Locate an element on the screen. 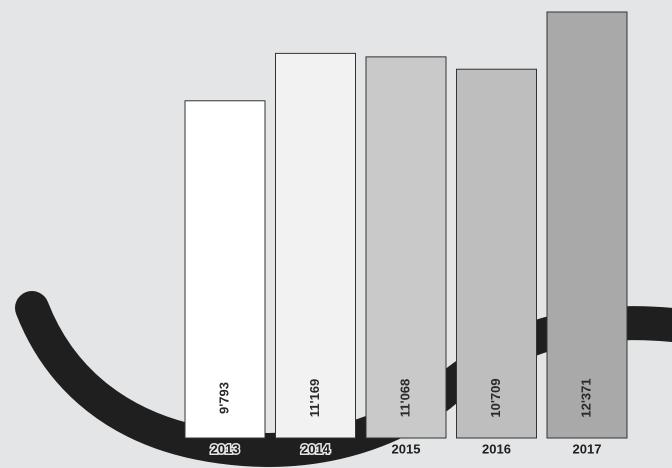 The image size is (672, 468). value-label: 10'709 is located at coordinates (495, 397).